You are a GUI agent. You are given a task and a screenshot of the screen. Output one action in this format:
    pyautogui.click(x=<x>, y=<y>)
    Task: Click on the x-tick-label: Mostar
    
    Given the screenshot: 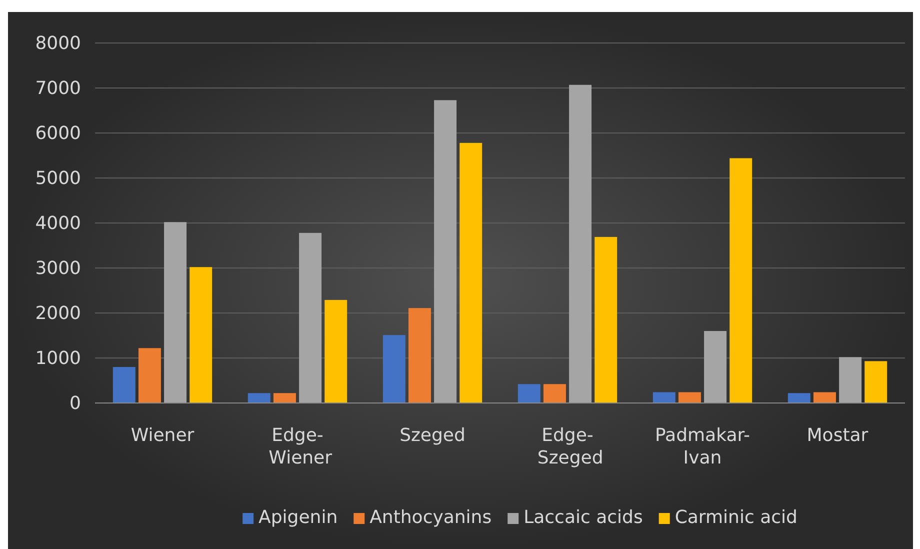 What is the action you would take?
    pyautogui.click(x=837, y=435)
    